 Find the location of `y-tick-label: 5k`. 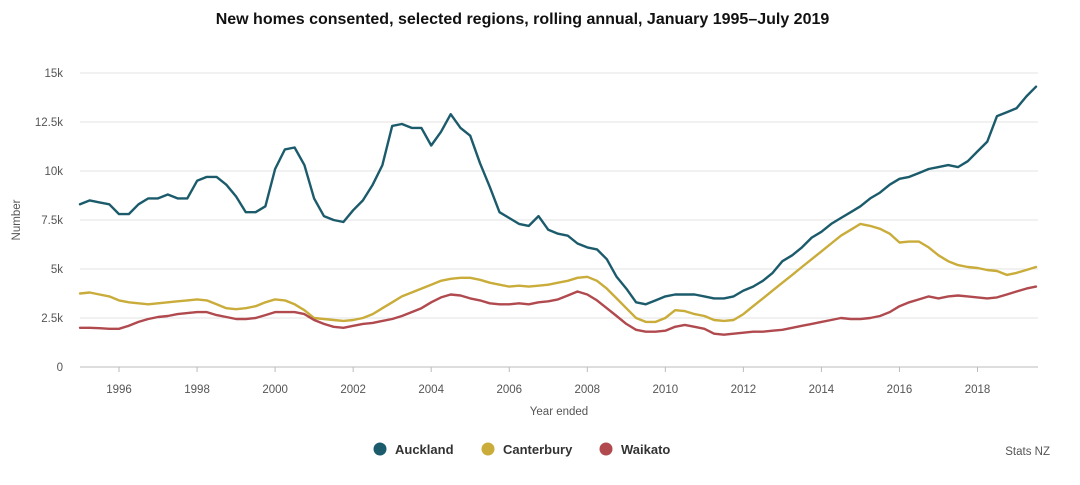

y-tick-label: 5k is located at coordinates (57, 270).